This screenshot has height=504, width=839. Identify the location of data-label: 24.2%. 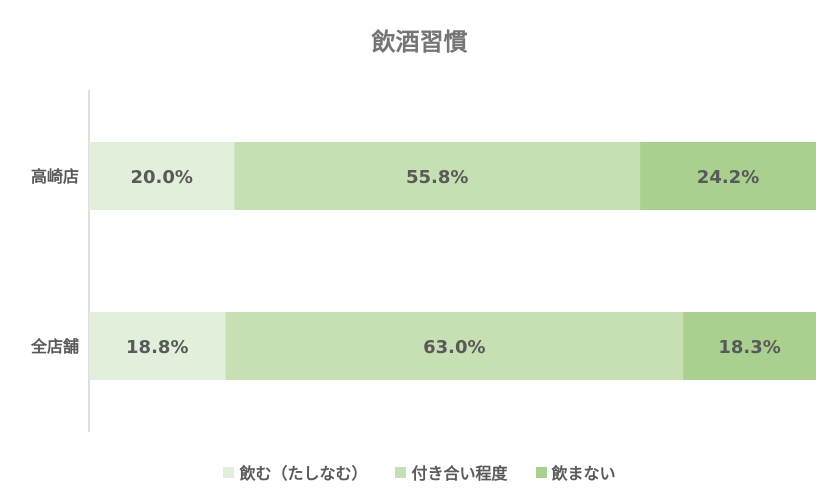
(728, 177).